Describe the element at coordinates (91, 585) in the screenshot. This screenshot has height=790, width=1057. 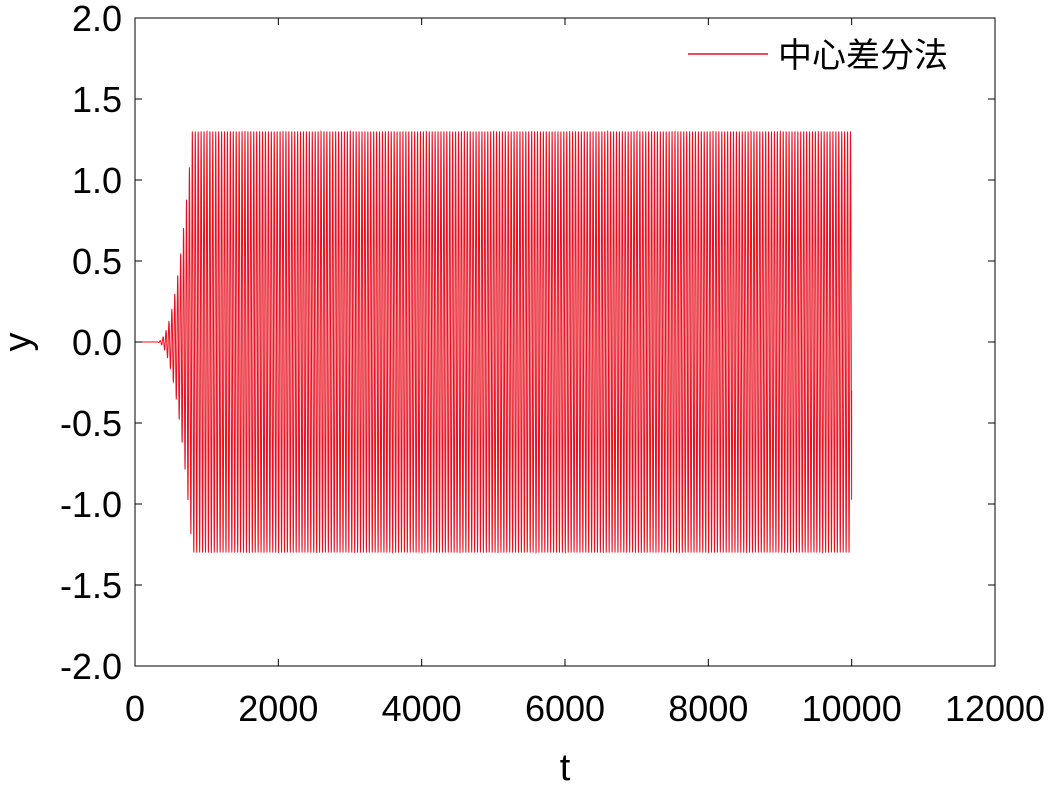
I see `y-tick-label: -1.5` at that location.